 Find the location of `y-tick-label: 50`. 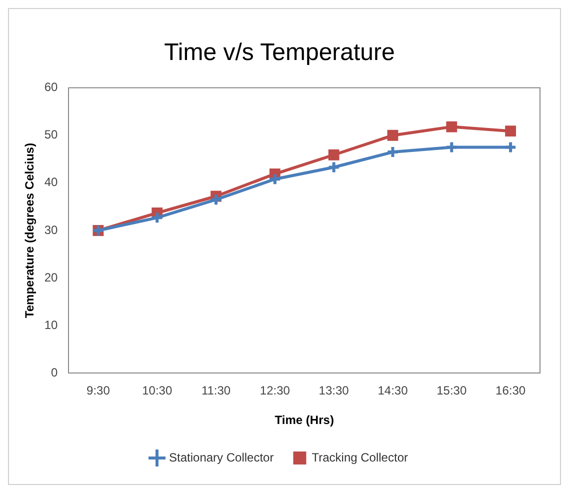

y-tick-label: 50 is located at coordinates (51, 135).